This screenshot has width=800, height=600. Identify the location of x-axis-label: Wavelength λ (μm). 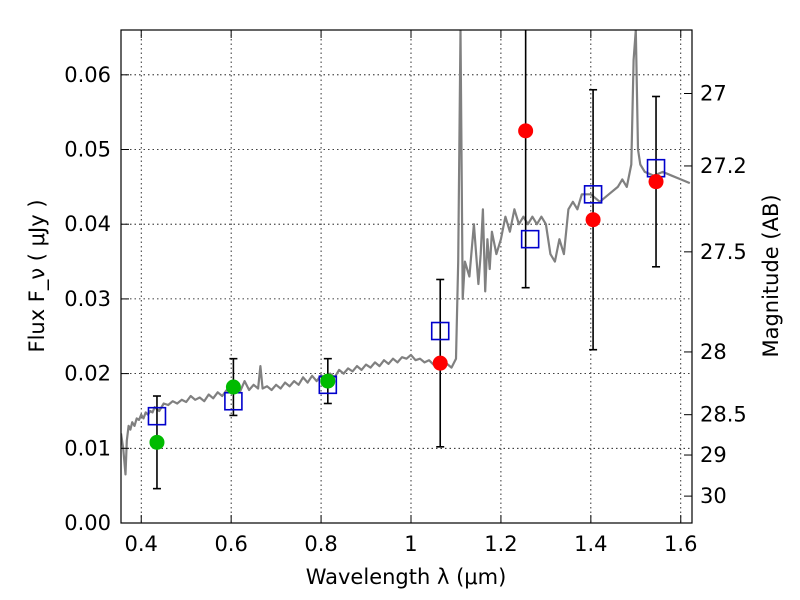
(406, 577).